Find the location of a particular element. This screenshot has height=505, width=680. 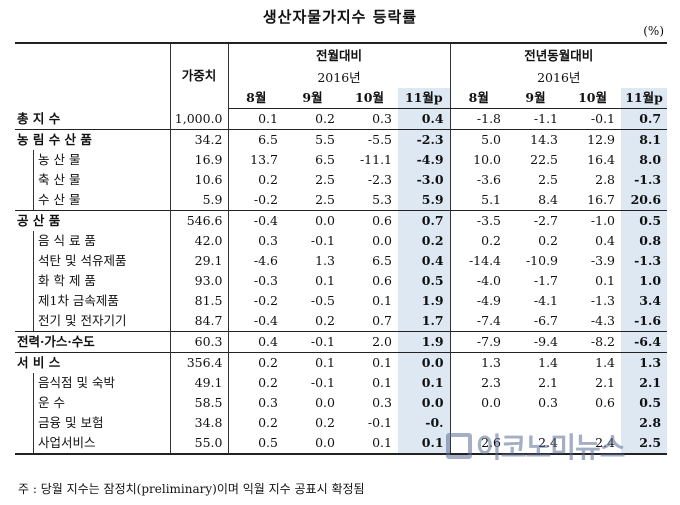

month-header: 11월p is located at coordinates (644, 98).